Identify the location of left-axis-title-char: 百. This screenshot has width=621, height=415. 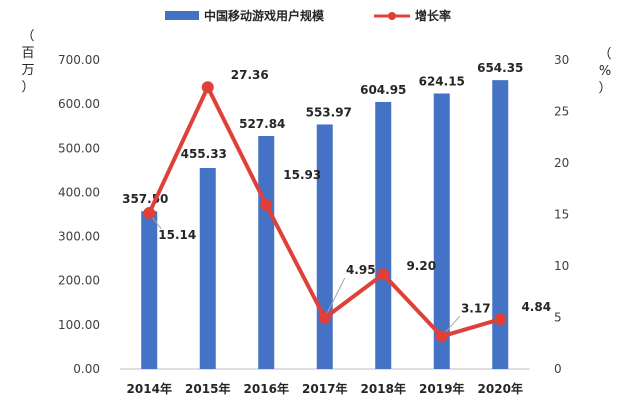
(27, 53).